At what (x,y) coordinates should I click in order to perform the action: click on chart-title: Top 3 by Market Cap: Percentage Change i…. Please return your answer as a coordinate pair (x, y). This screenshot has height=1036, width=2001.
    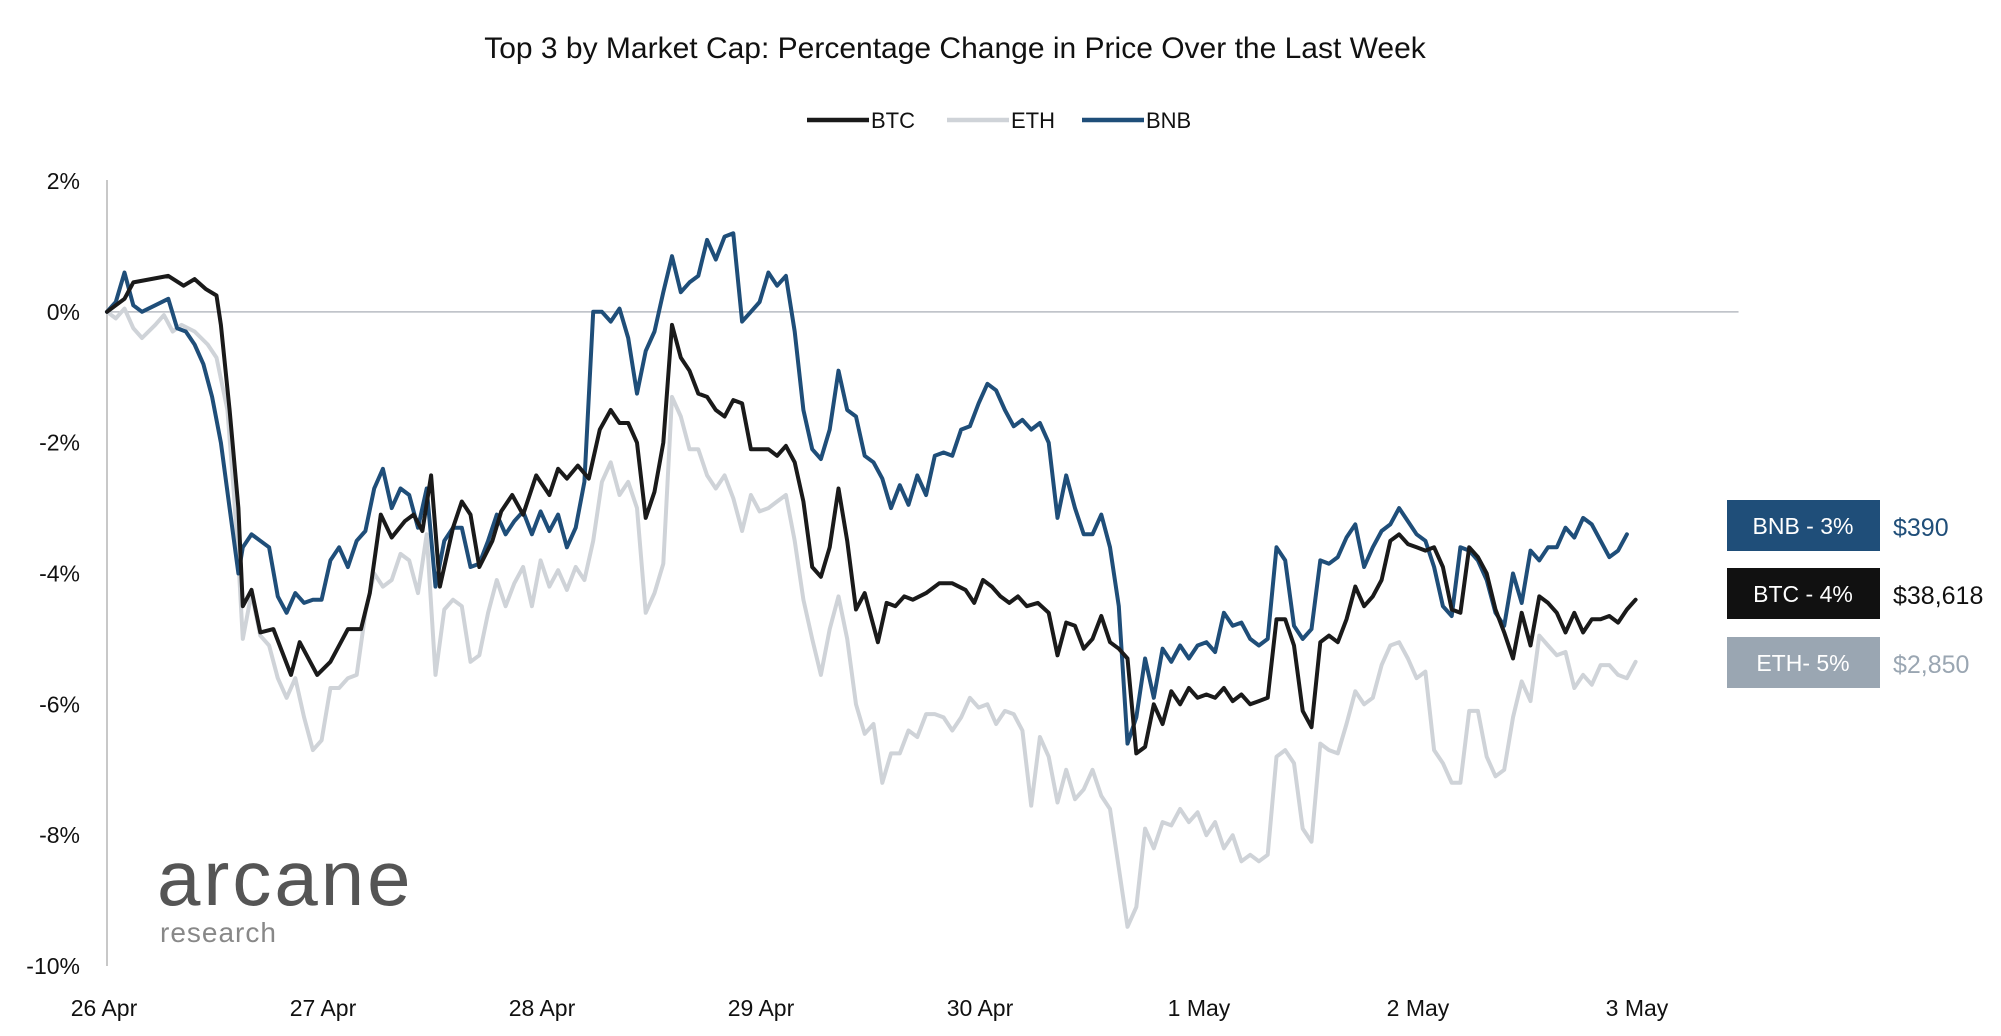
    Looking at the image, I should click on (955, 48).